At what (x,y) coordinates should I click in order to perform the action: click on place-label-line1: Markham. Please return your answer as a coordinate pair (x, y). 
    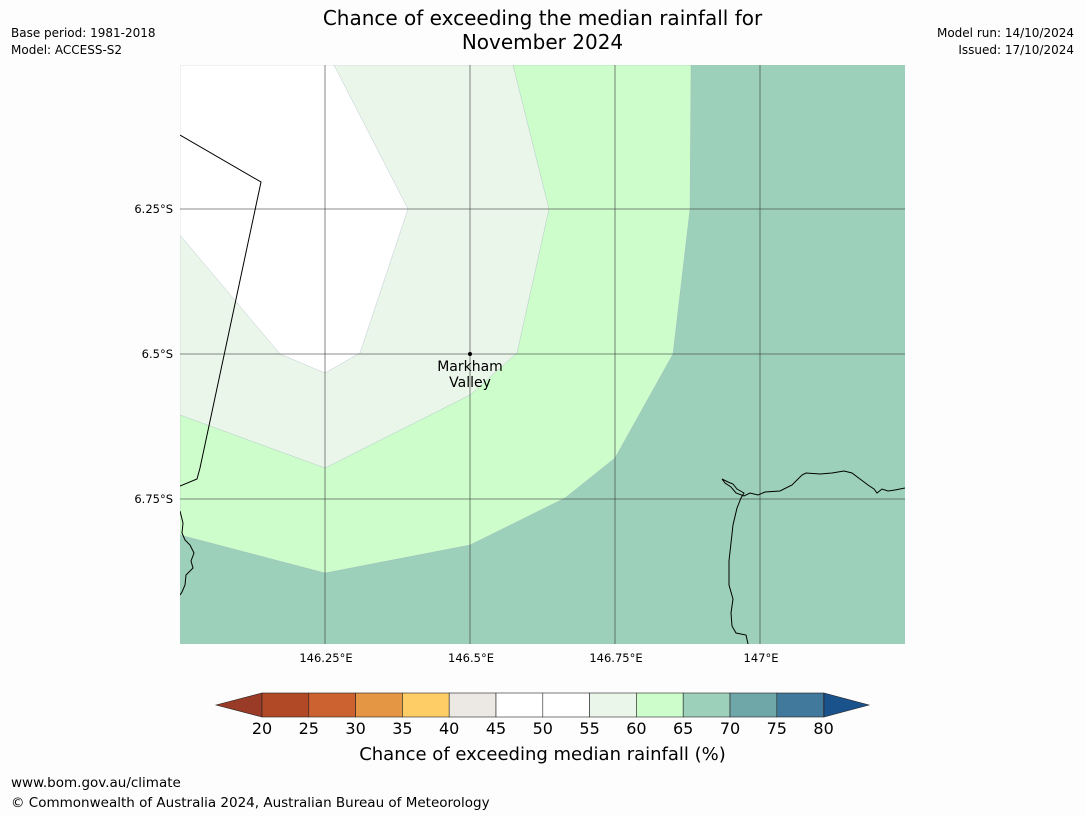
    Looking at the image, I should click on (470, 367).